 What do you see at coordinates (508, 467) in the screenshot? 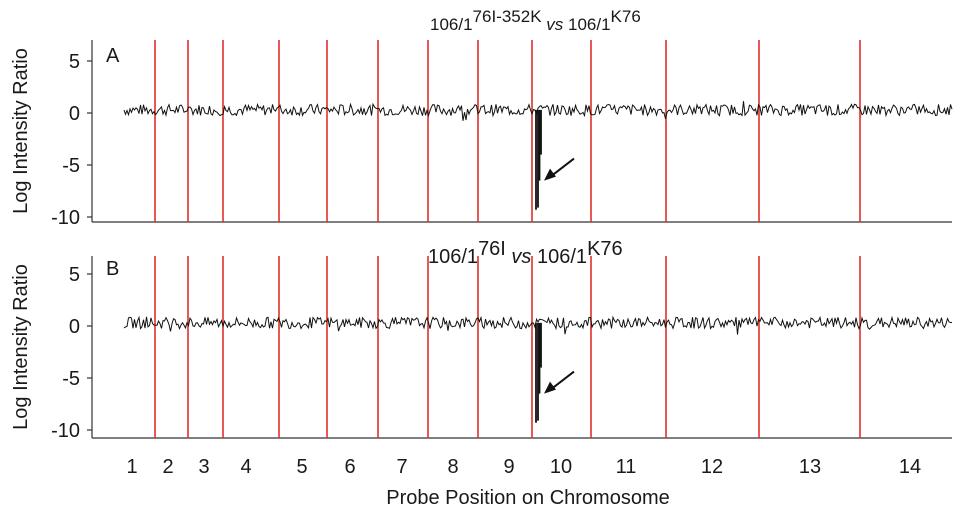
I see `chromosome-label: 9` at bounding box center [508, 467].